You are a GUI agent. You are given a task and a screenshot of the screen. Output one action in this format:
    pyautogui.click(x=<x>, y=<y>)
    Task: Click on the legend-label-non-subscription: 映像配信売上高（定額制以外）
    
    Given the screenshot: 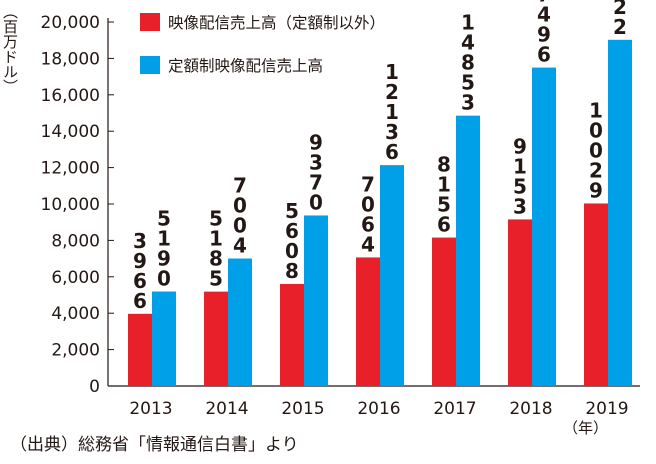 What is the action you would take?
    pyautogui.click(x=277, y=23)
    